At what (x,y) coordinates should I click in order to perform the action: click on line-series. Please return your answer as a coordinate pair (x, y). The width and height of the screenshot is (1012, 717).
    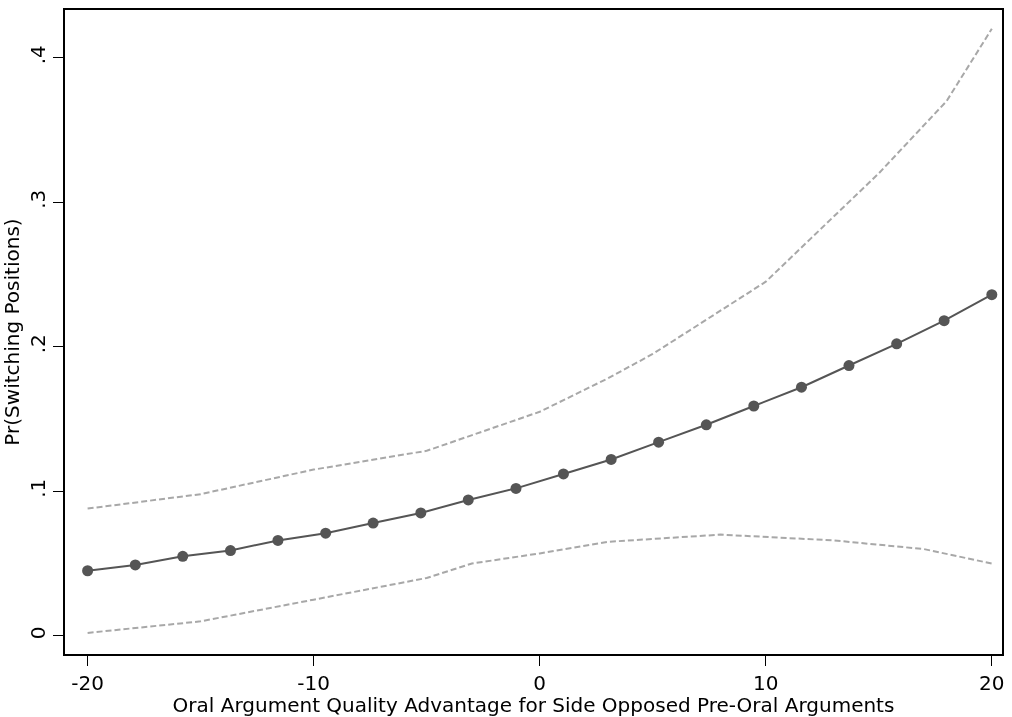
    Looking at the image, I should click on (539, 583).